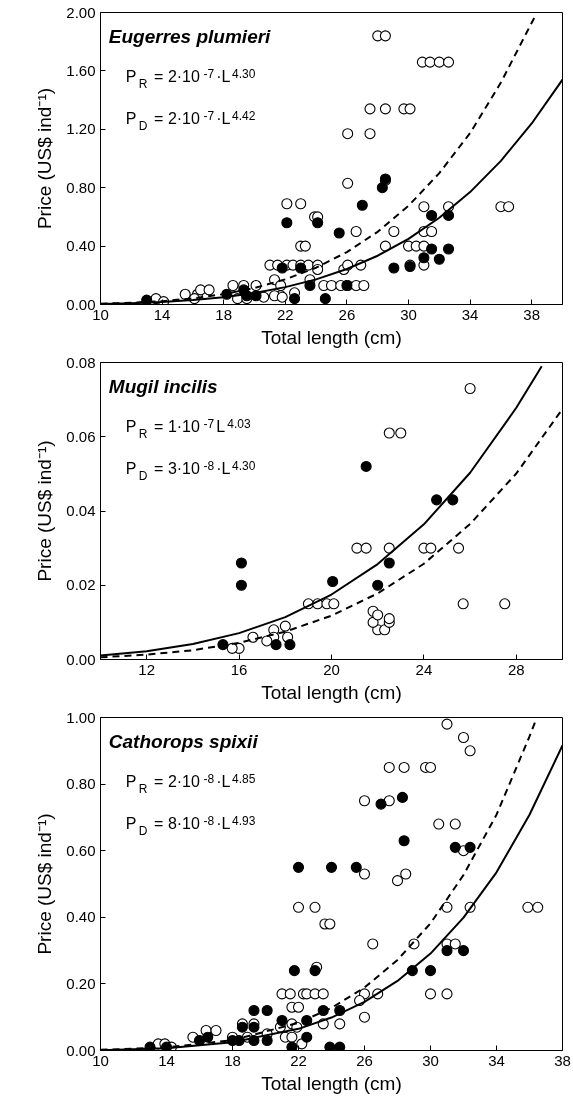 The width and height of the screenshot is (573, 1096). What do you see at coordinates (81, 70) in the screenshot?
I see `y-tick-label: 1.60` at bounding box center [81, 70].